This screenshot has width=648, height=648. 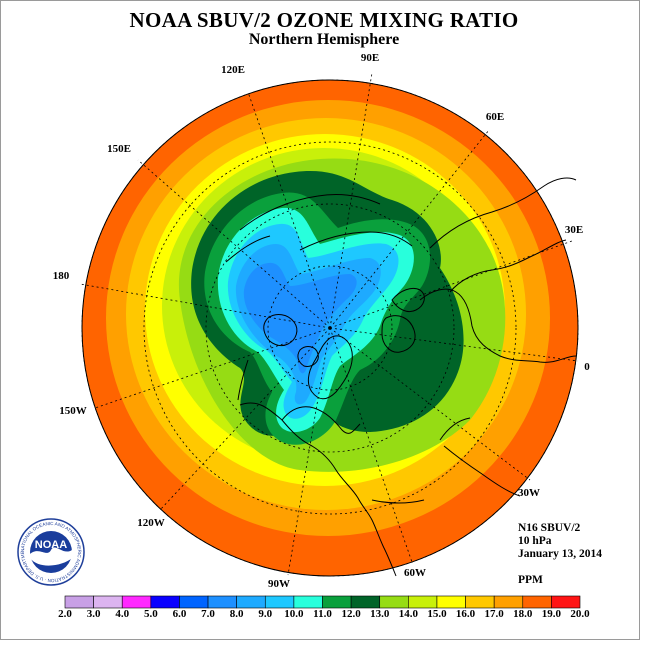 I want to click on page-title: NOAA SBUV/2 OZONE MIXING RATIO, so click(x=324, y=20).